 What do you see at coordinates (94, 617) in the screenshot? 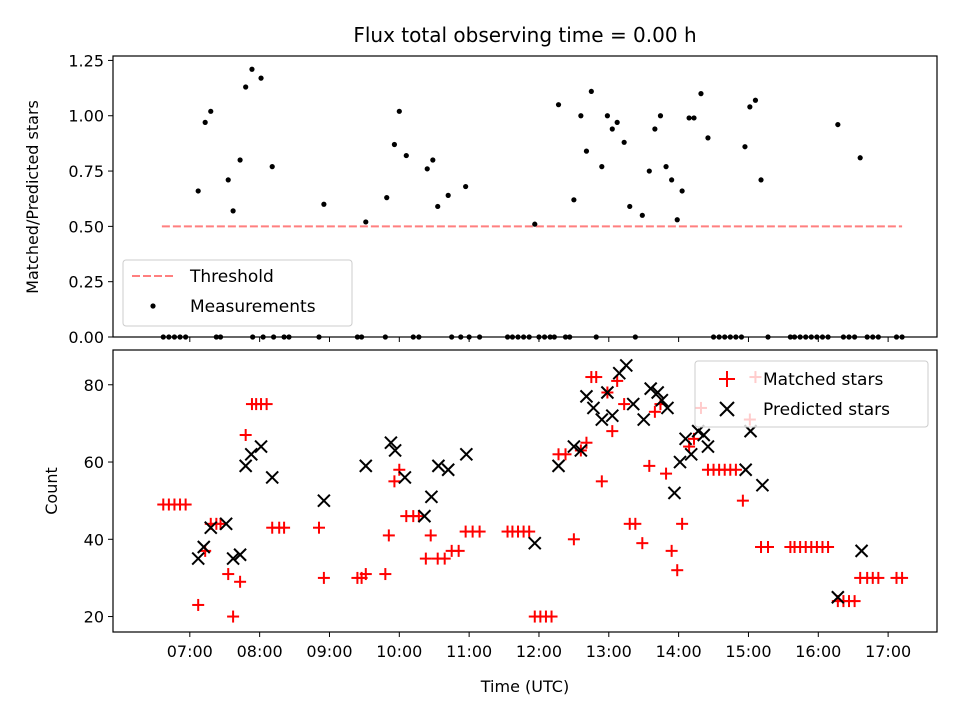
I see `bottom-y-tick-label: 20` at bounding box center [94, 617].